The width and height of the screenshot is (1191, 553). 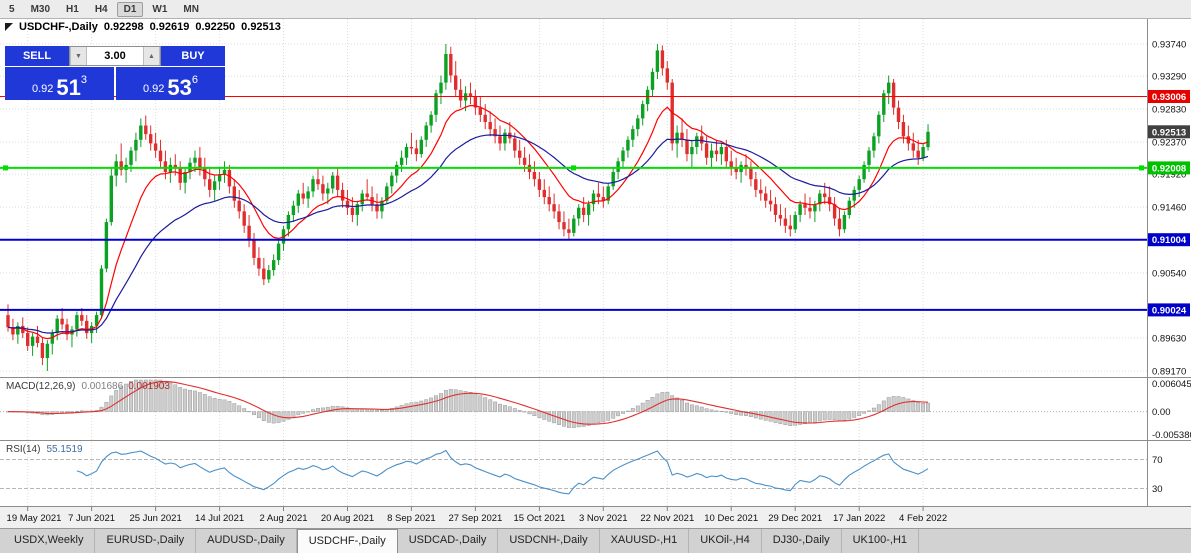 What do you see at coordinates (1169, 77) in the screenshot?
I see `svg-text: 0.93290` at bounding box center [1169, 77].